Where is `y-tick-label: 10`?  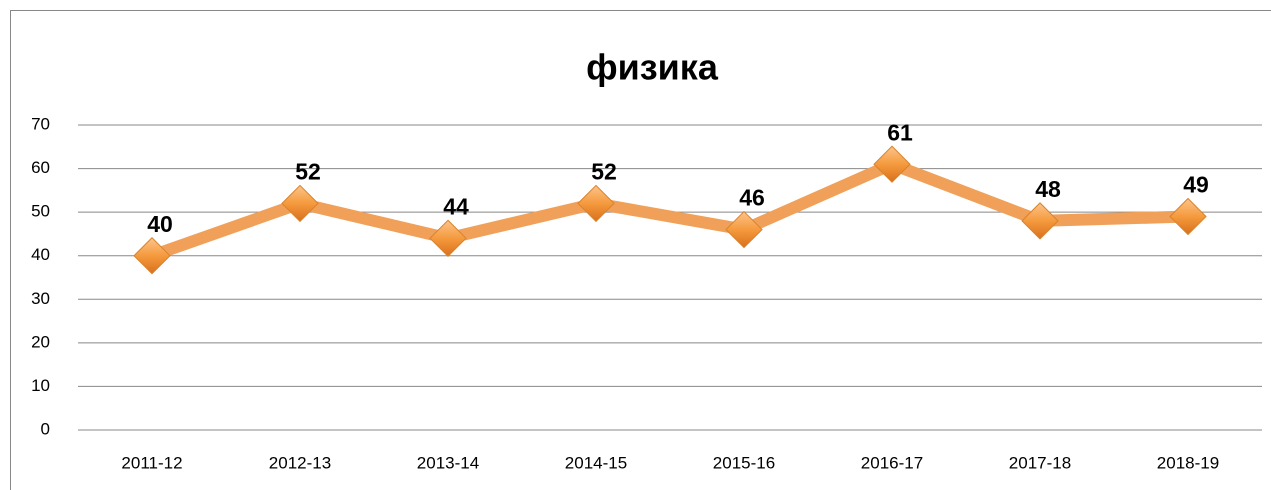 y-tick-label: 10 is located at coordinates (40, 385).